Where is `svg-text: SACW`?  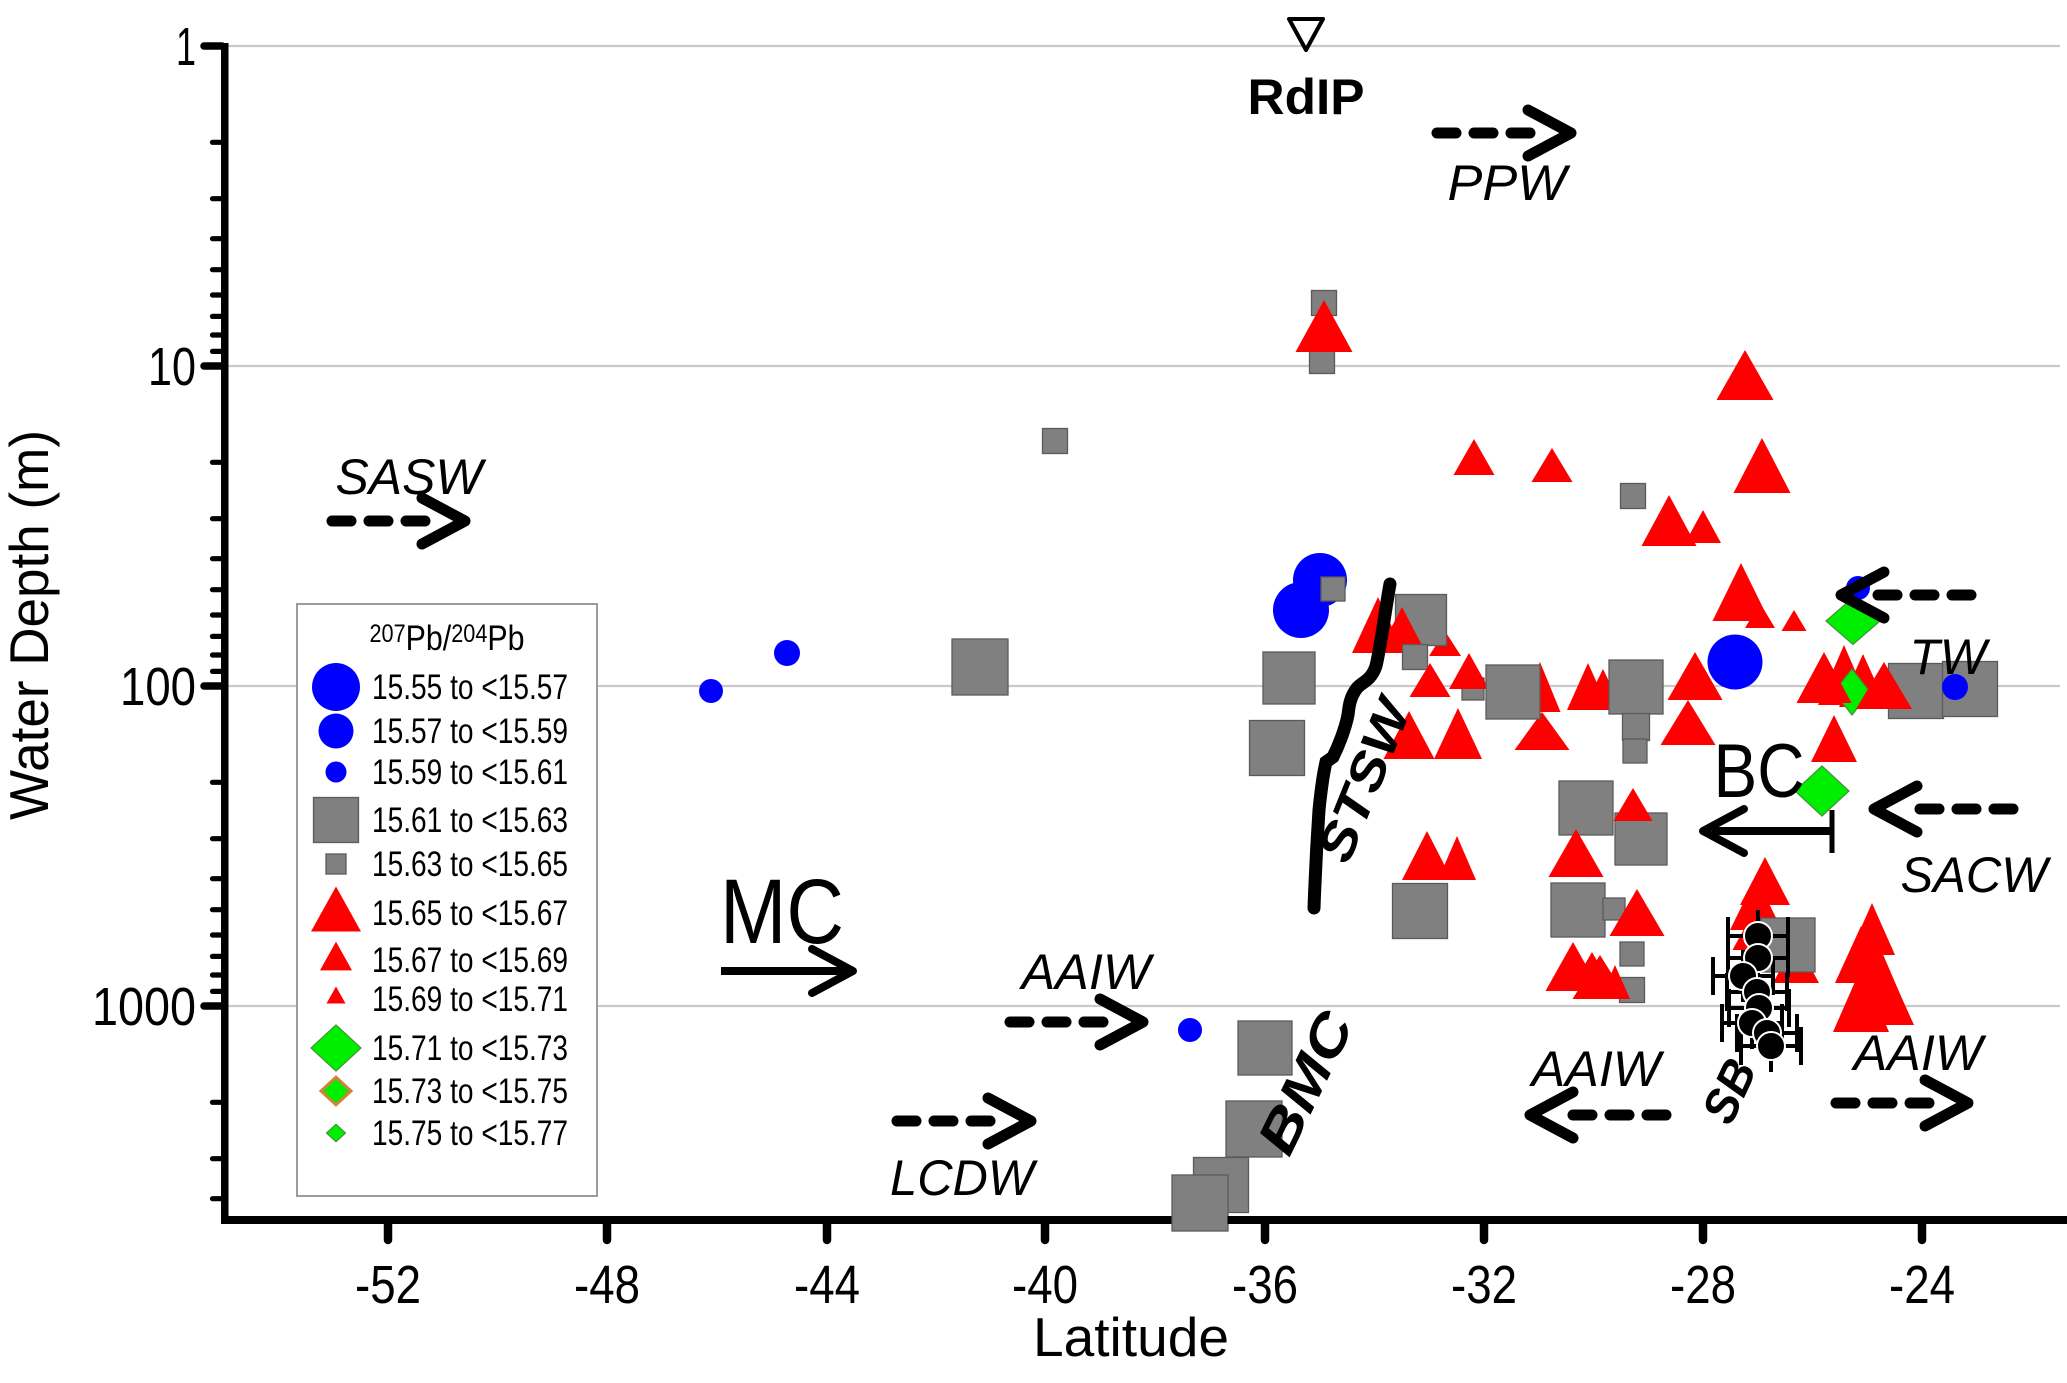 svg-text: SACW is located at coordinates (1977, 875).